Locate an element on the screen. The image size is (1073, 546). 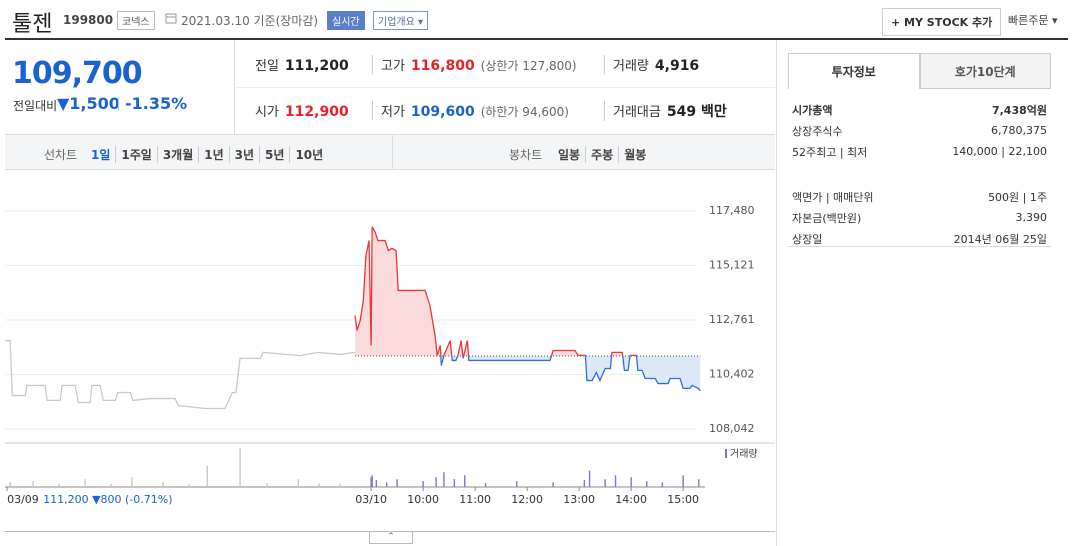
summary-value: 4,916 is located at coordinates (677, 66).